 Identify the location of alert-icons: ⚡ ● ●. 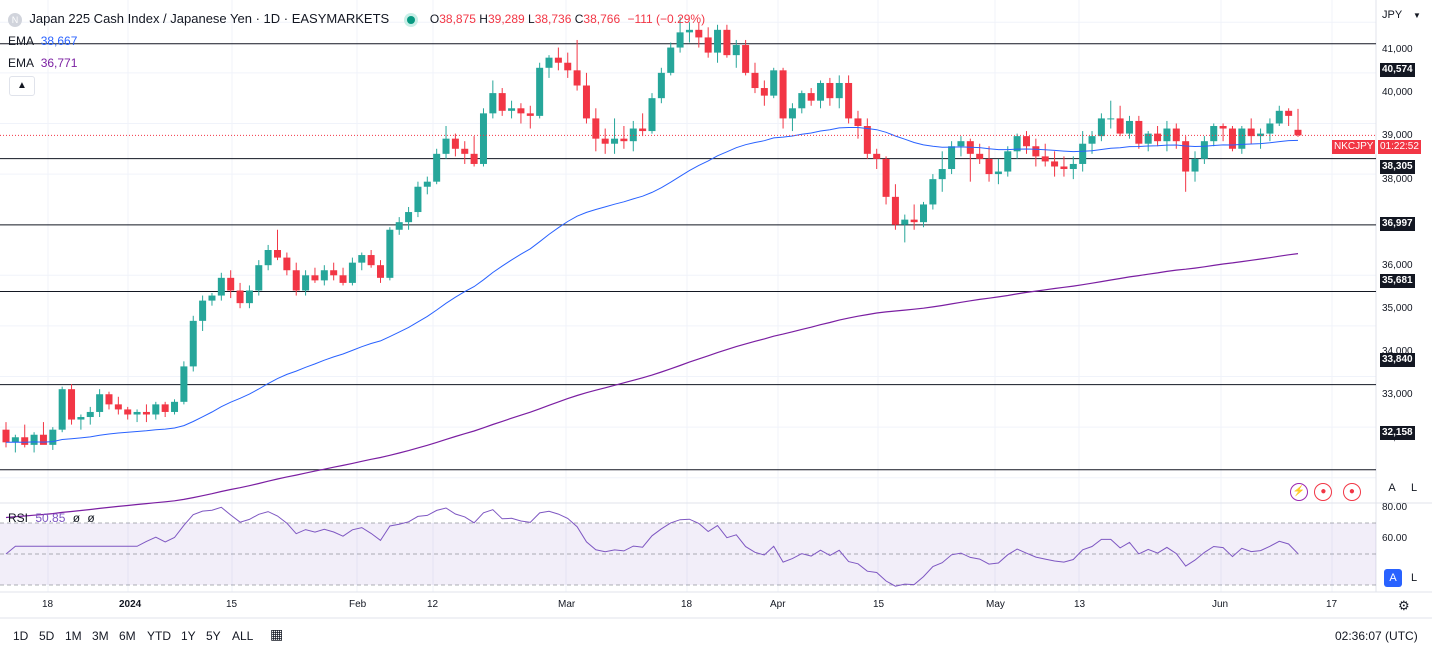
(1325, 491).